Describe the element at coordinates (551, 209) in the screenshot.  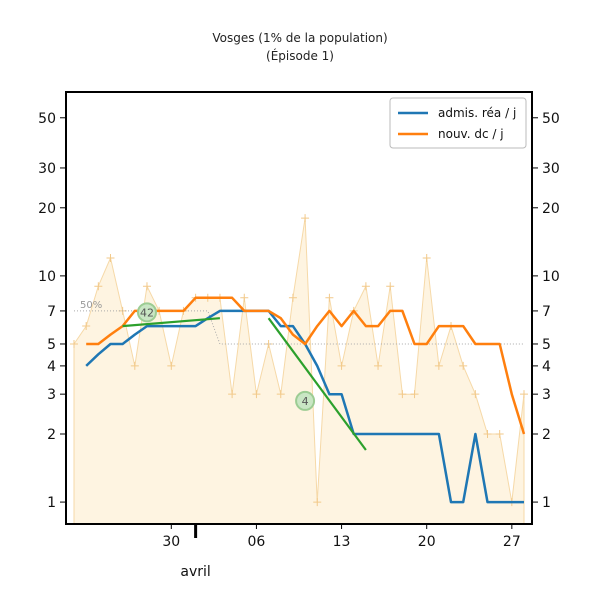
I see `y-tick-label-right: 20` at that location.